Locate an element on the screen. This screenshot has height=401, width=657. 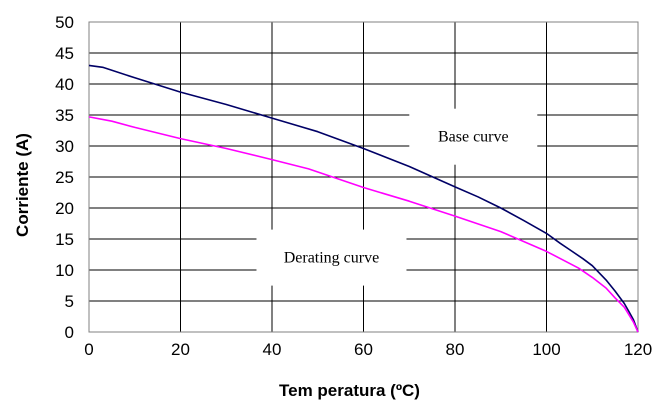
x-tick-label: 80 is located at coordinates (455, 349).